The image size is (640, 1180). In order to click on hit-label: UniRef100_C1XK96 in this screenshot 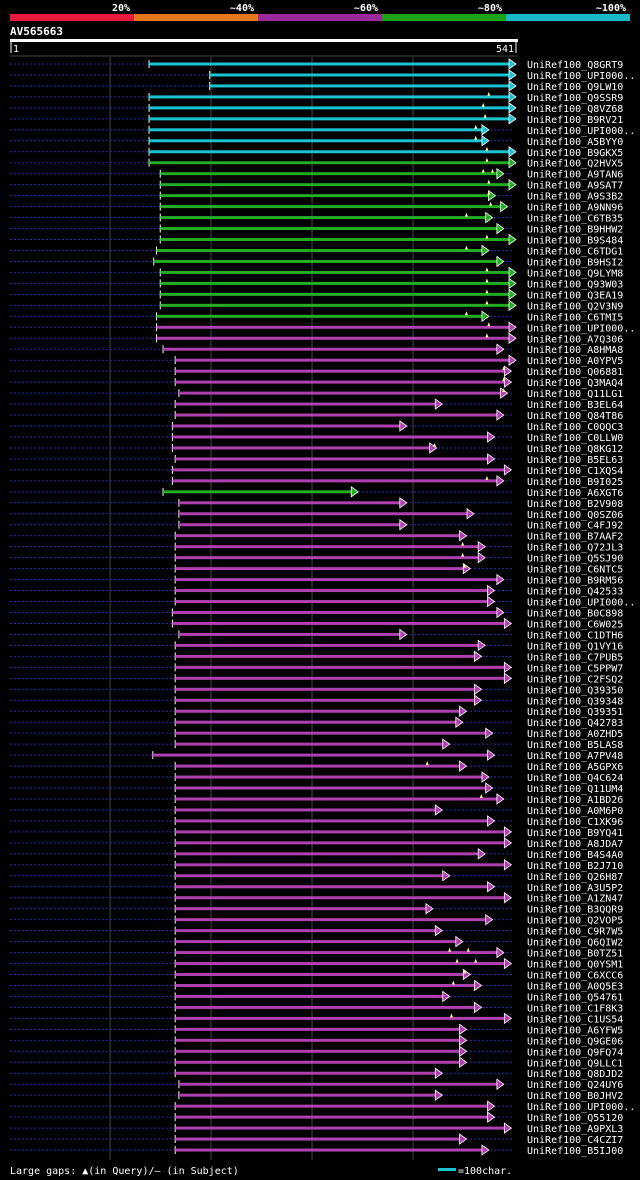, I will do `click(575, 822)`.